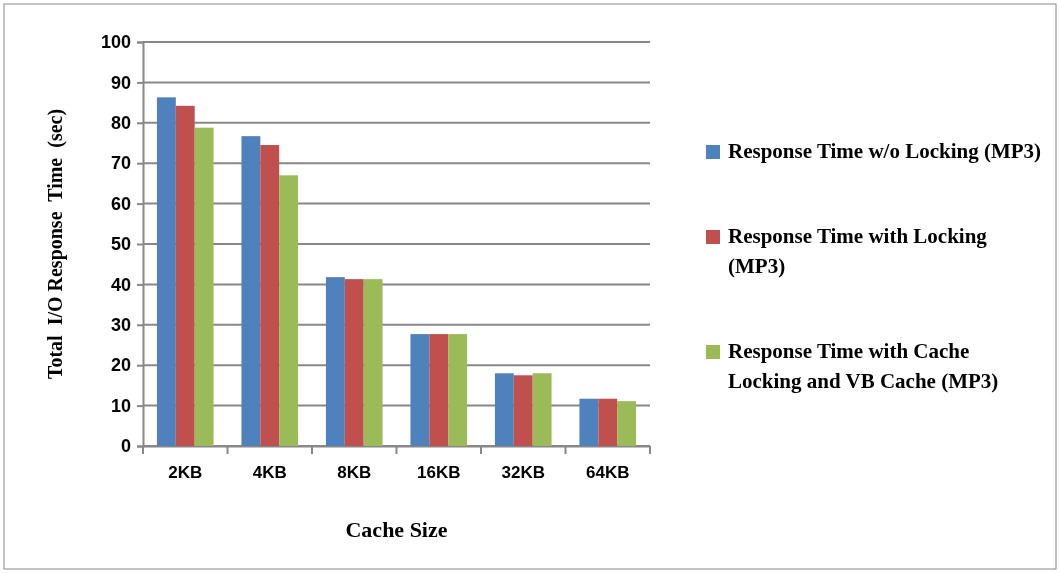 The height and width of the screenshot is (573, 1060). Describe the element at coordinates (396, 529) in the screenshot. I see `x-axis-title: Cache Size` at that location.